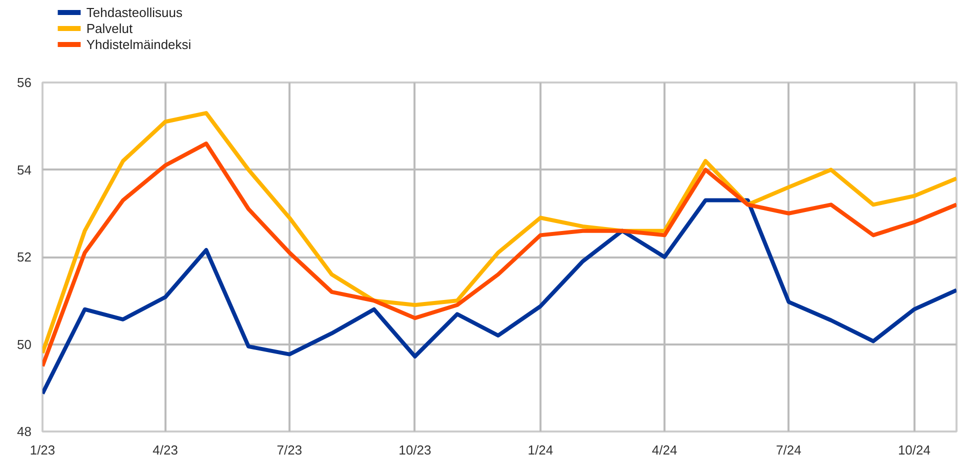  What do you see at coordinates (24, 257) in the screenshot?
I see `y-tick-label: 52` at bounding box center [24, 257].